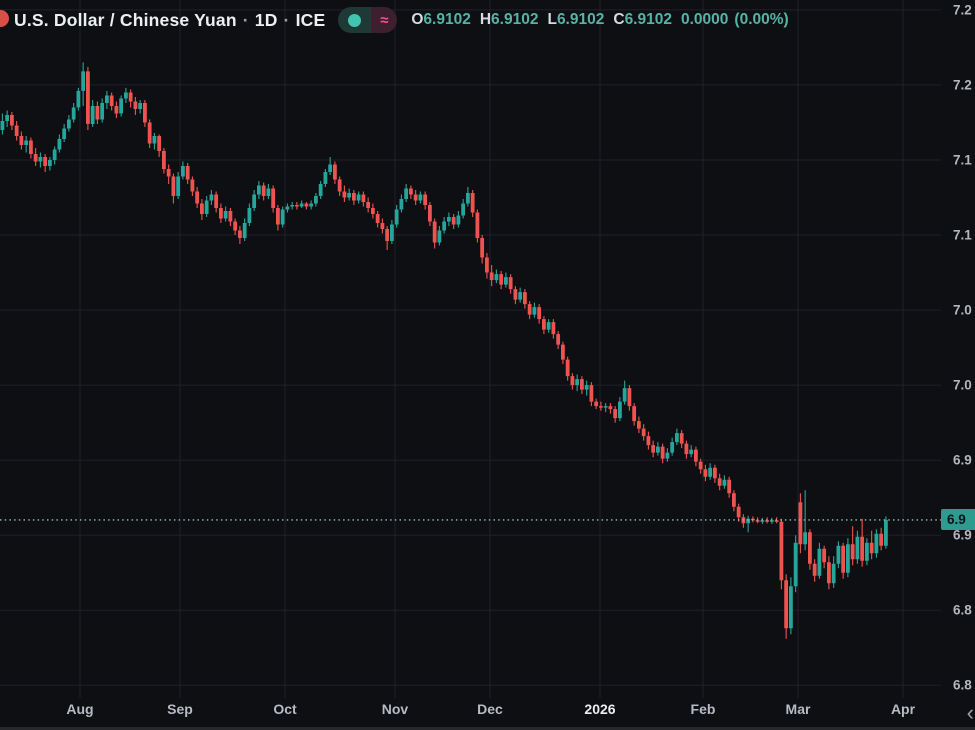  Describe the element at coordinates (447, 19) in the screenshot. I see `open-value: 6.9102` at that location.